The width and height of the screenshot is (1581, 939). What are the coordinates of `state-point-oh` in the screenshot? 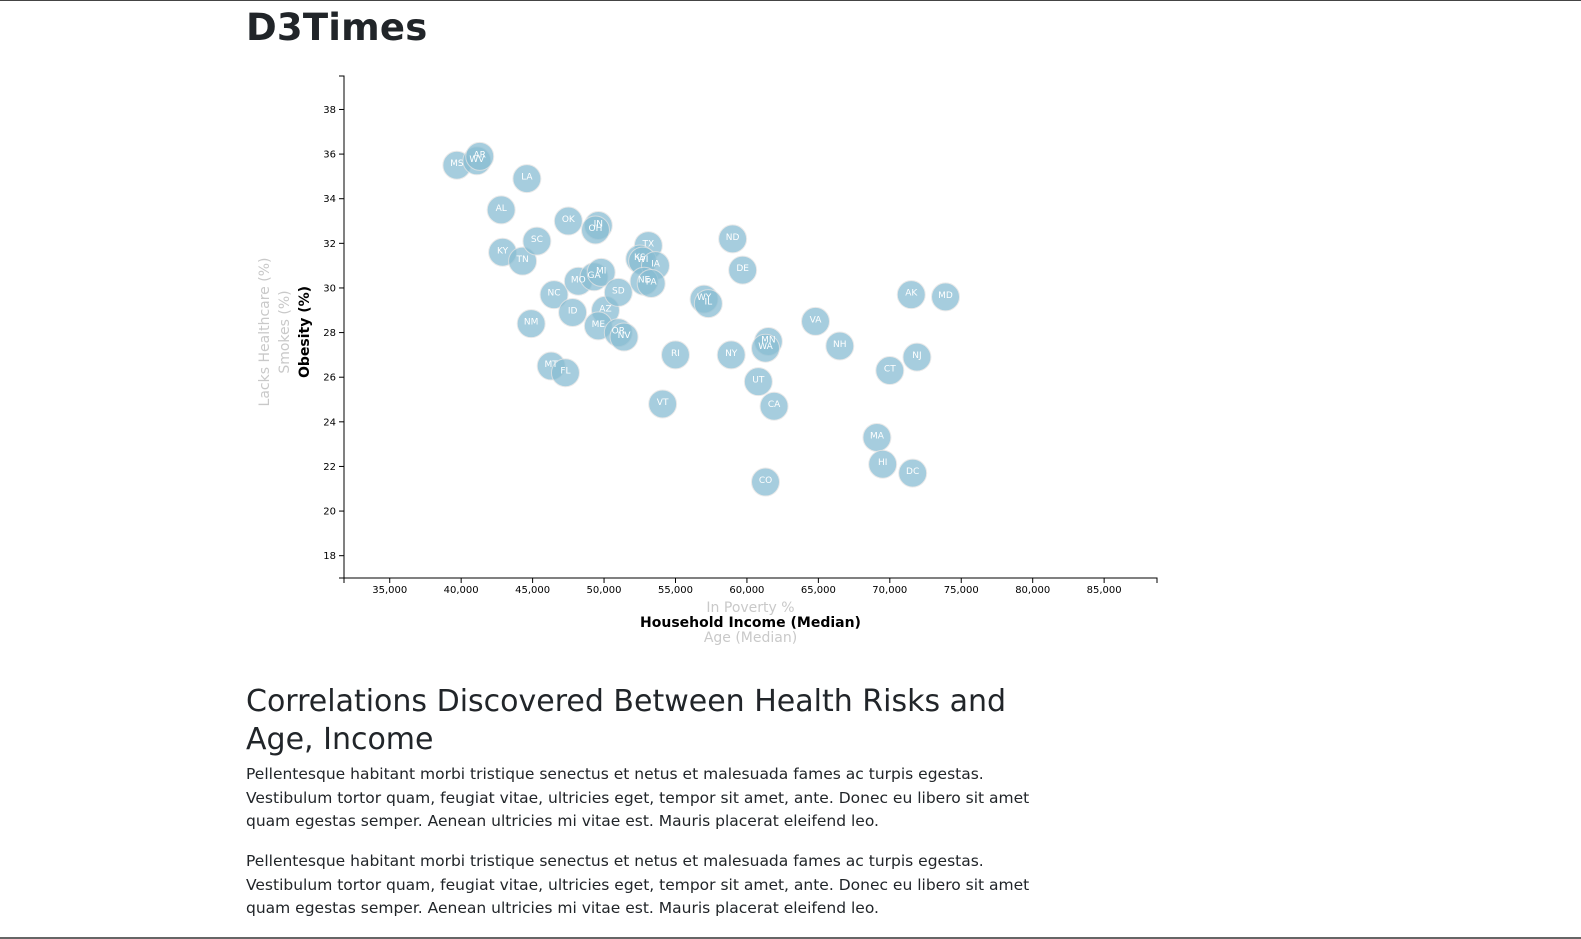 It's located at (595, 230).